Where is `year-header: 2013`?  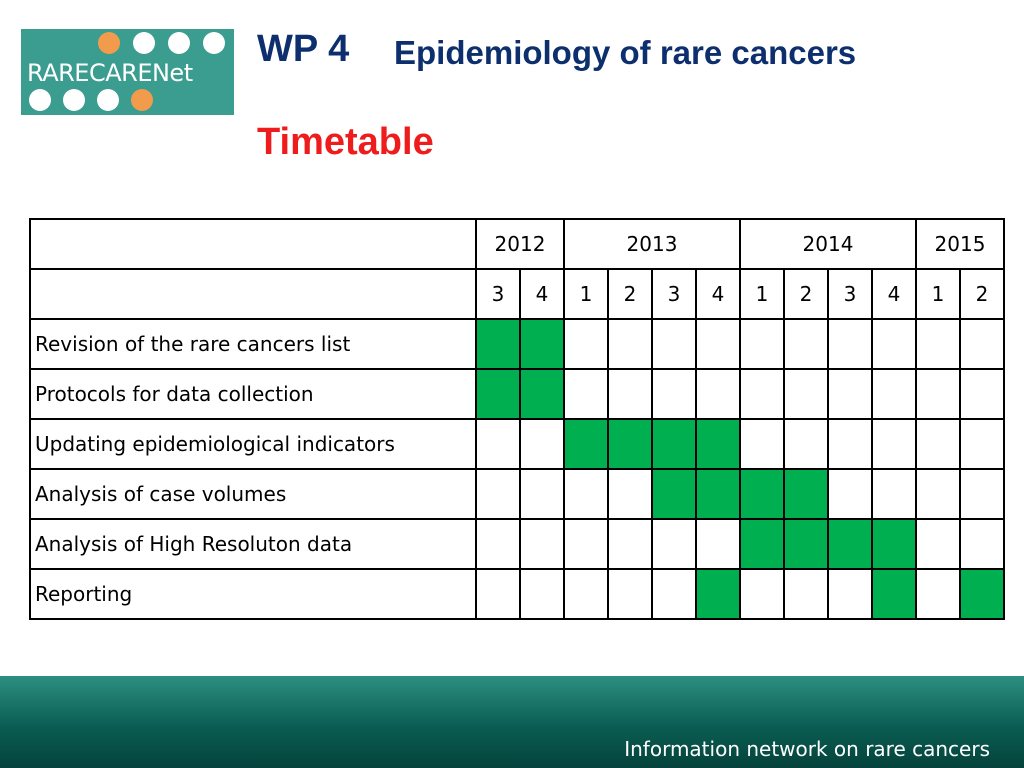 year-header: 2013 is located at coordinates (652, 244).